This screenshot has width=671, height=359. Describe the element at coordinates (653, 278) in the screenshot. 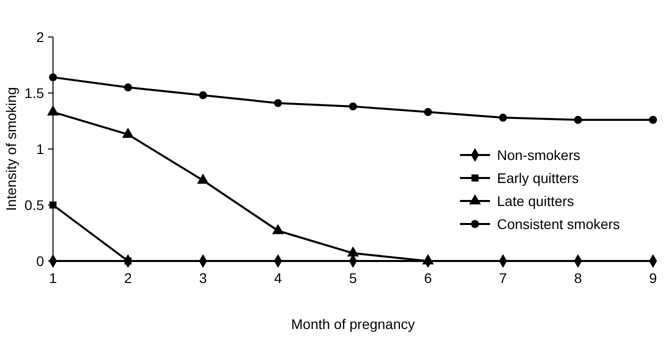

I see `x-tick-label: 9` at that location.